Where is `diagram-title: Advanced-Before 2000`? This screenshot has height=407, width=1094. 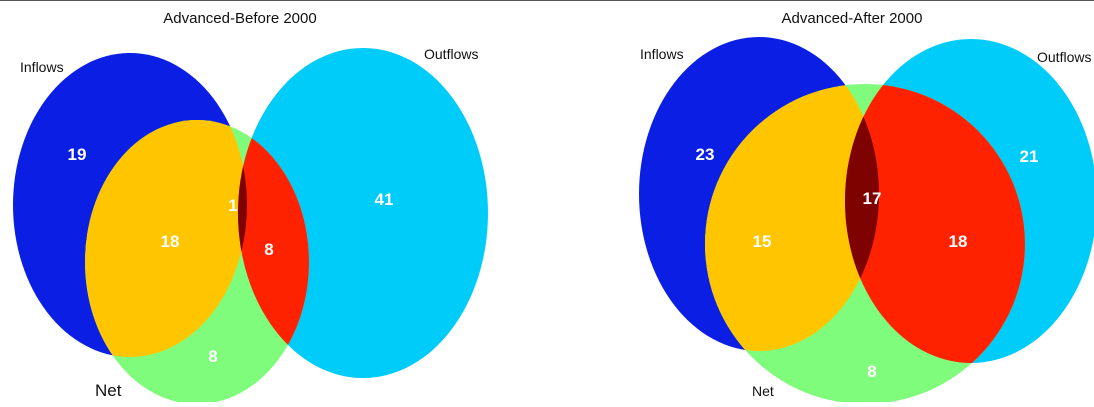
diagram-title: Advanced-Before 2000 is located at coordinates (239, 18).